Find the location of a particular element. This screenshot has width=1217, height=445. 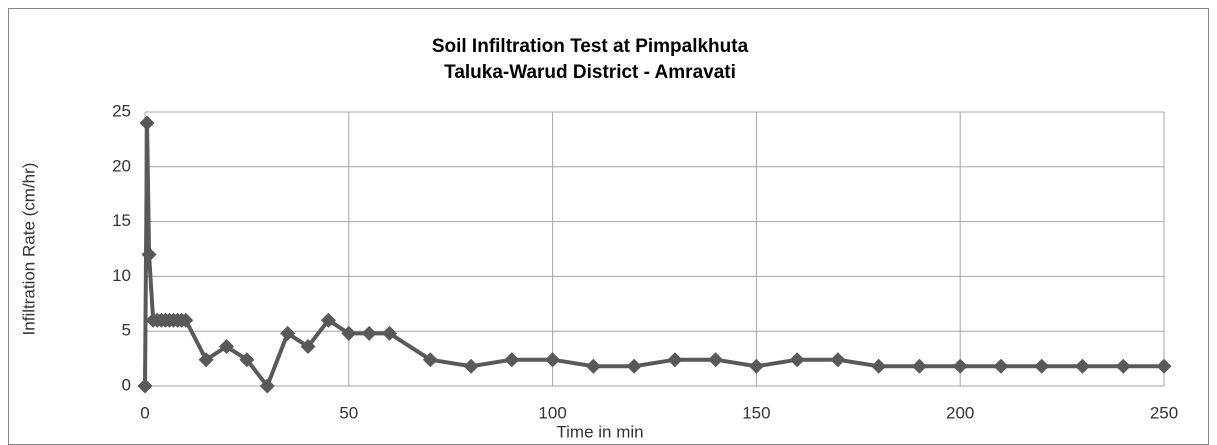

x-tick-label: 200 is located at coordinates (960, 412).